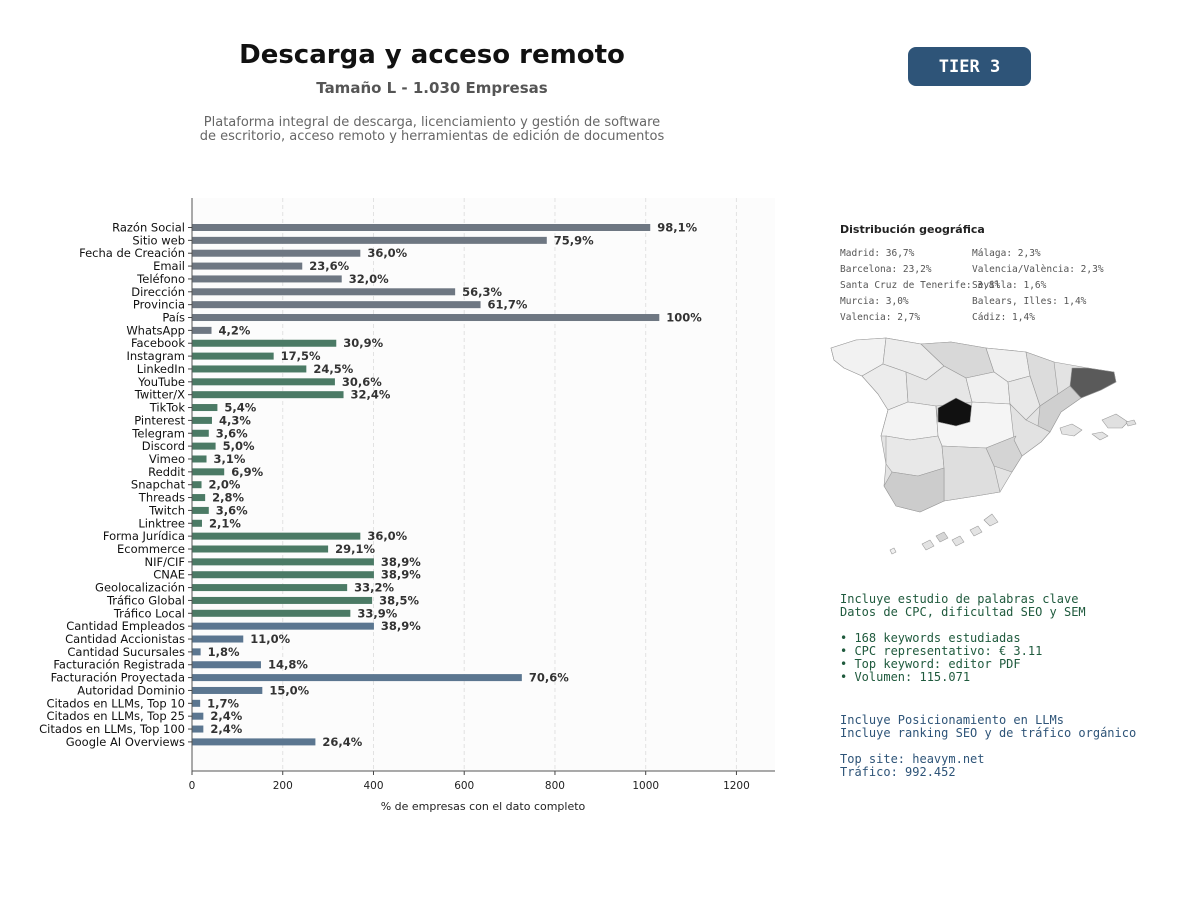 This screenshot has height=900, width=1200. Describe the element at coordinates (164, 562) in the screenshot. I see `category-label: NIF/CIF` at that location.